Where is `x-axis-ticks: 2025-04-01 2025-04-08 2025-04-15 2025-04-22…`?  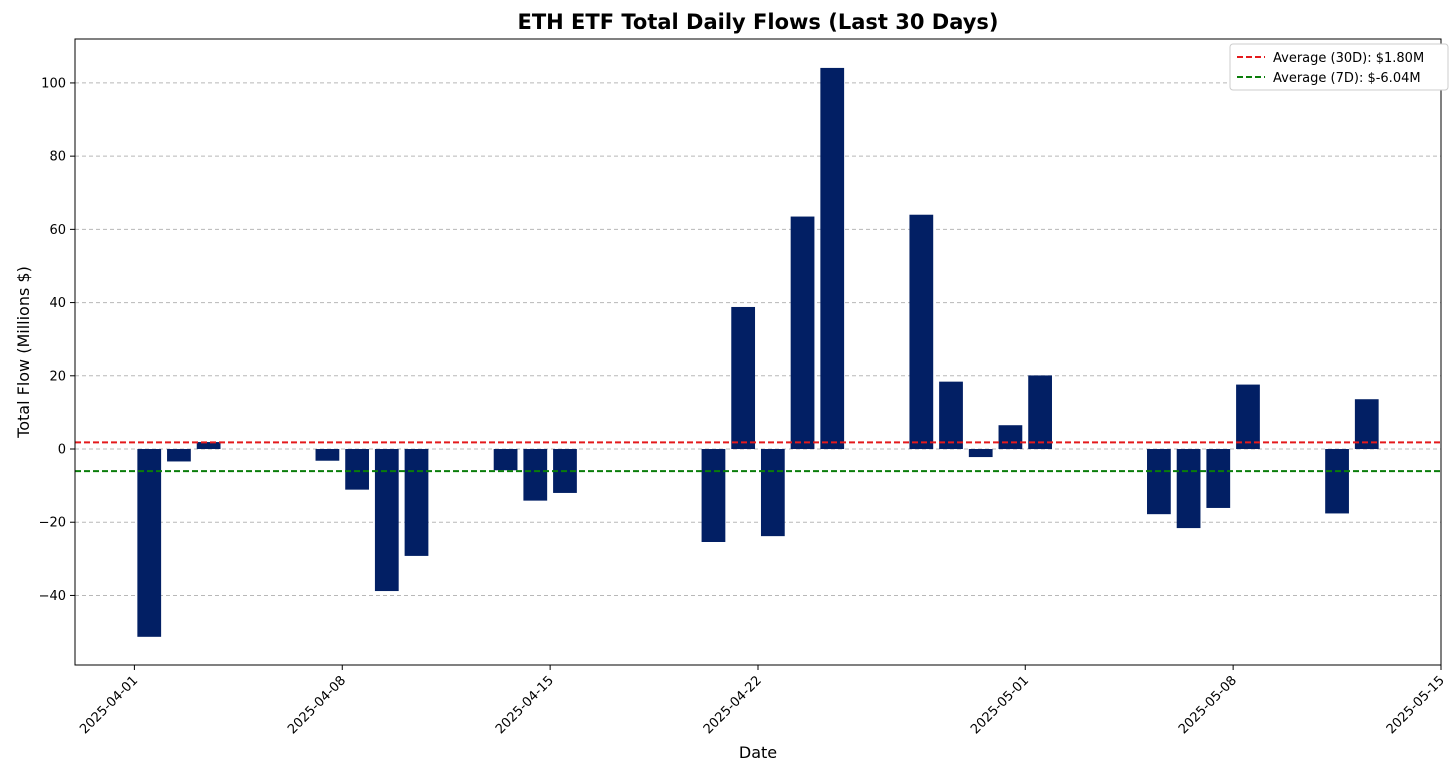
x-axis-ticks: 2025-04-01 2025-04-08 2025-04-15 2025-04-22… is located at coordinates (762, 701).